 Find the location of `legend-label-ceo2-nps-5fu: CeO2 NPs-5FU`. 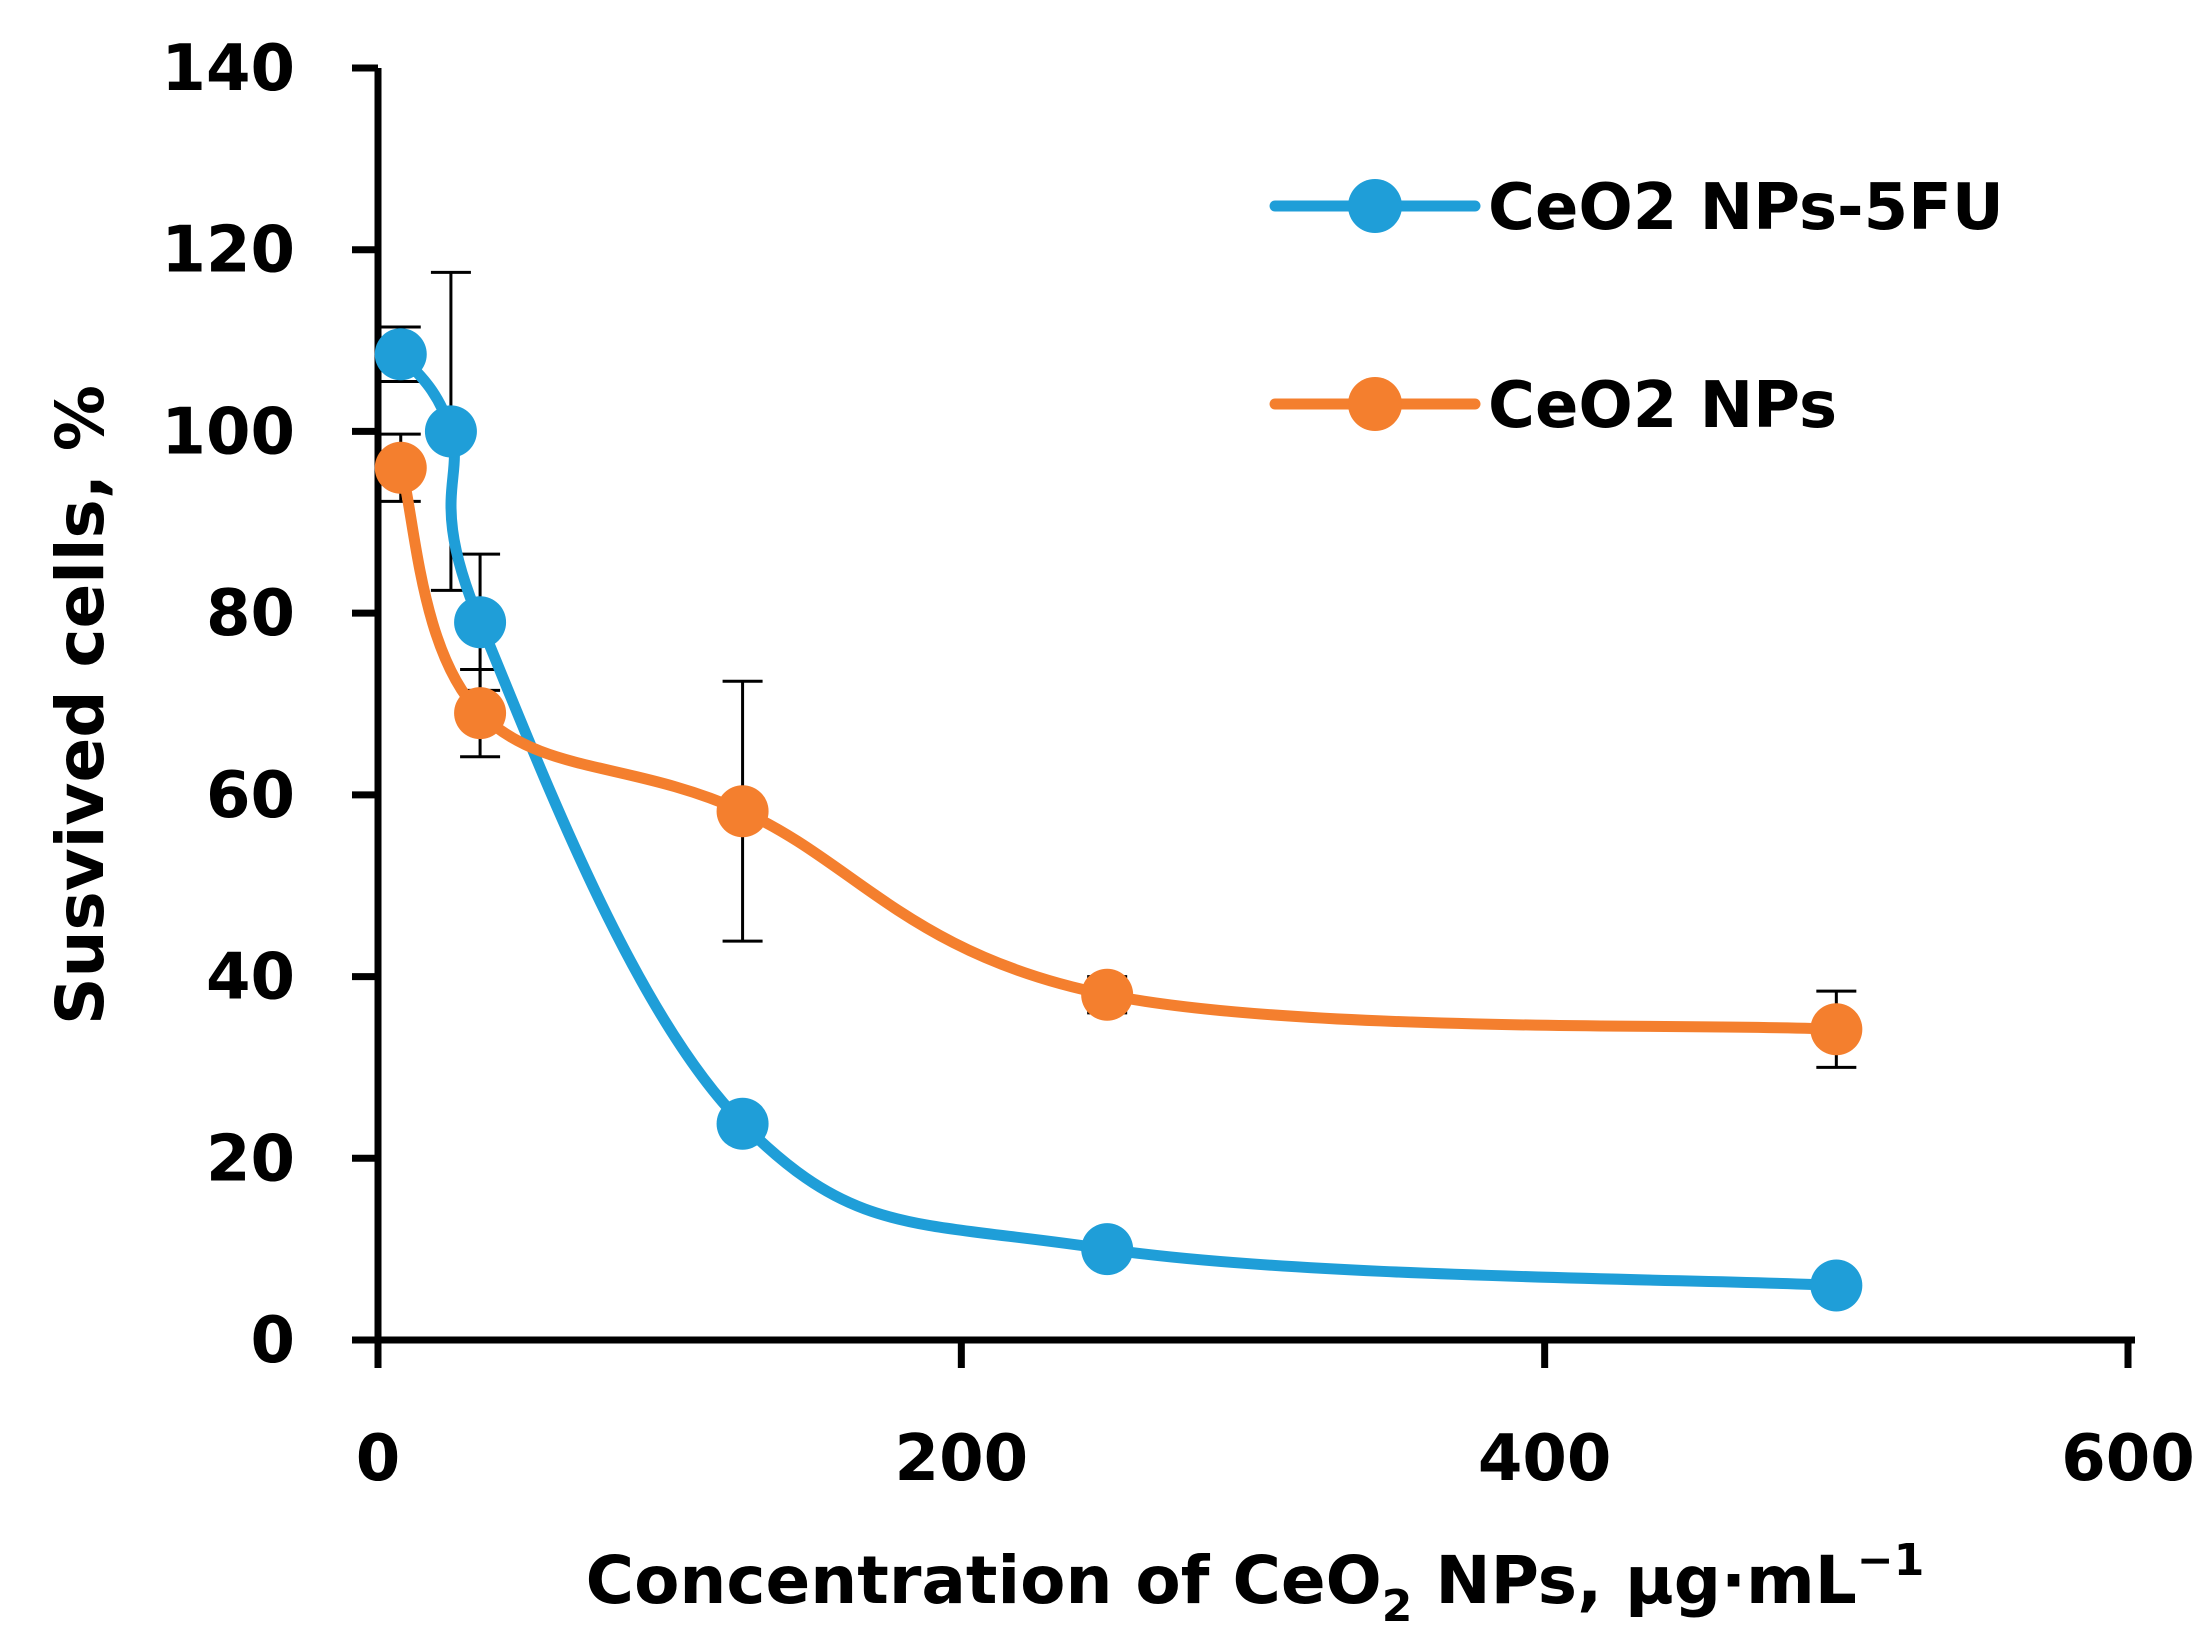

legend-label-ceo2-nps-5fu: CeO2 NPs-5FU is located at coordinates (1746, 208).